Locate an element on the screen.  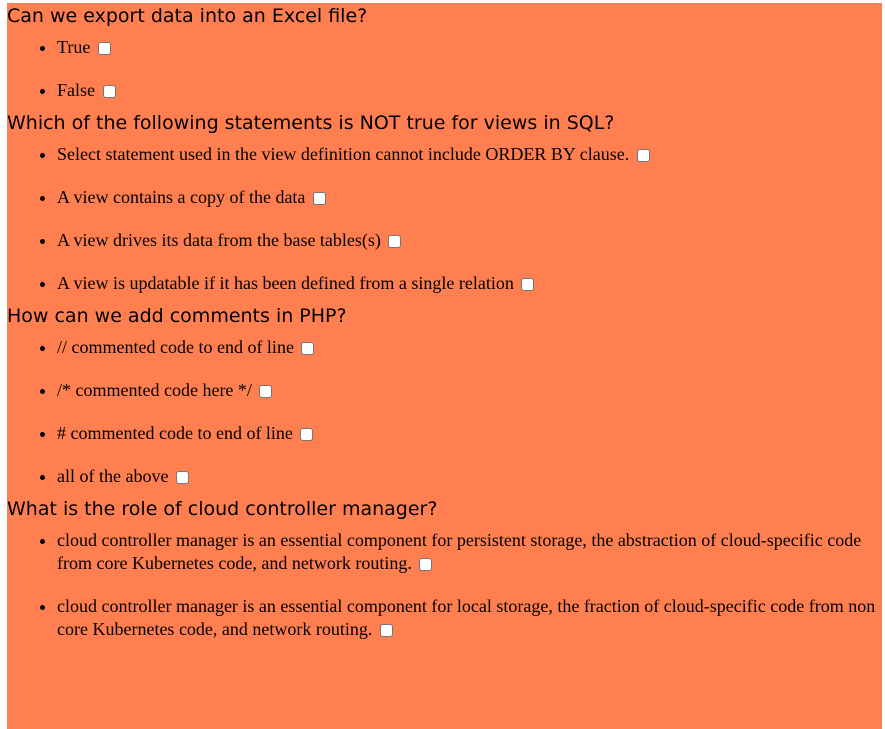
option-item: /* commented code here */ is located at coordinates (469, 393).